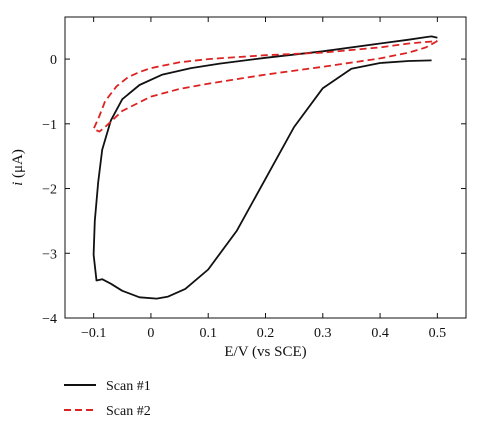 The image size is (500, 439). Describe the element at coordinates (93, 333) in the screenshot. I see `x-tick-label: −0.1` at that location.